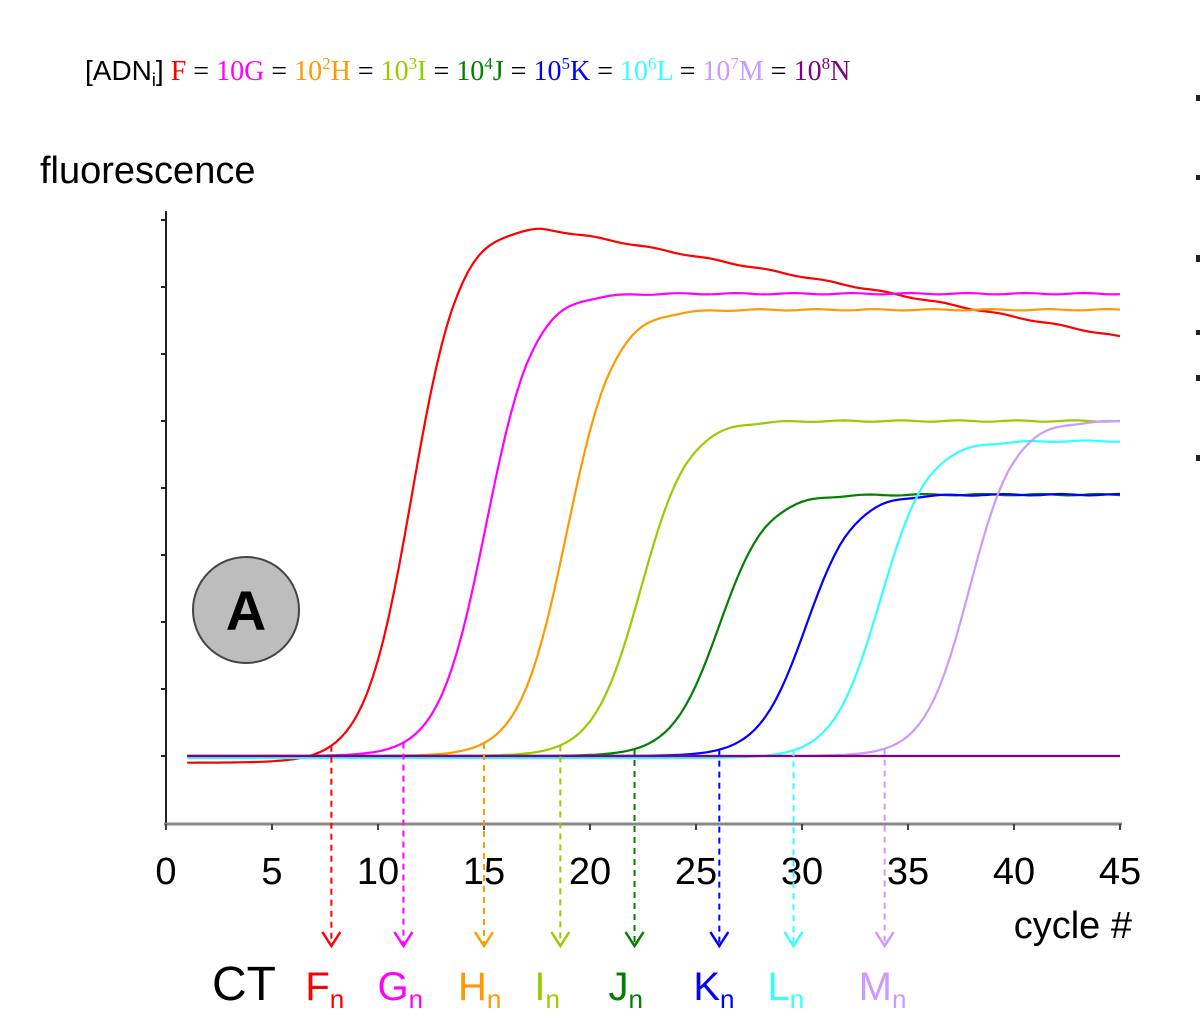  What do you see at coordinates (605, 989) in the screenshot?
I see `ct-labels: Fn Gn Hn In Jn Kn Ln Mn` at bounding box center [605, 989].